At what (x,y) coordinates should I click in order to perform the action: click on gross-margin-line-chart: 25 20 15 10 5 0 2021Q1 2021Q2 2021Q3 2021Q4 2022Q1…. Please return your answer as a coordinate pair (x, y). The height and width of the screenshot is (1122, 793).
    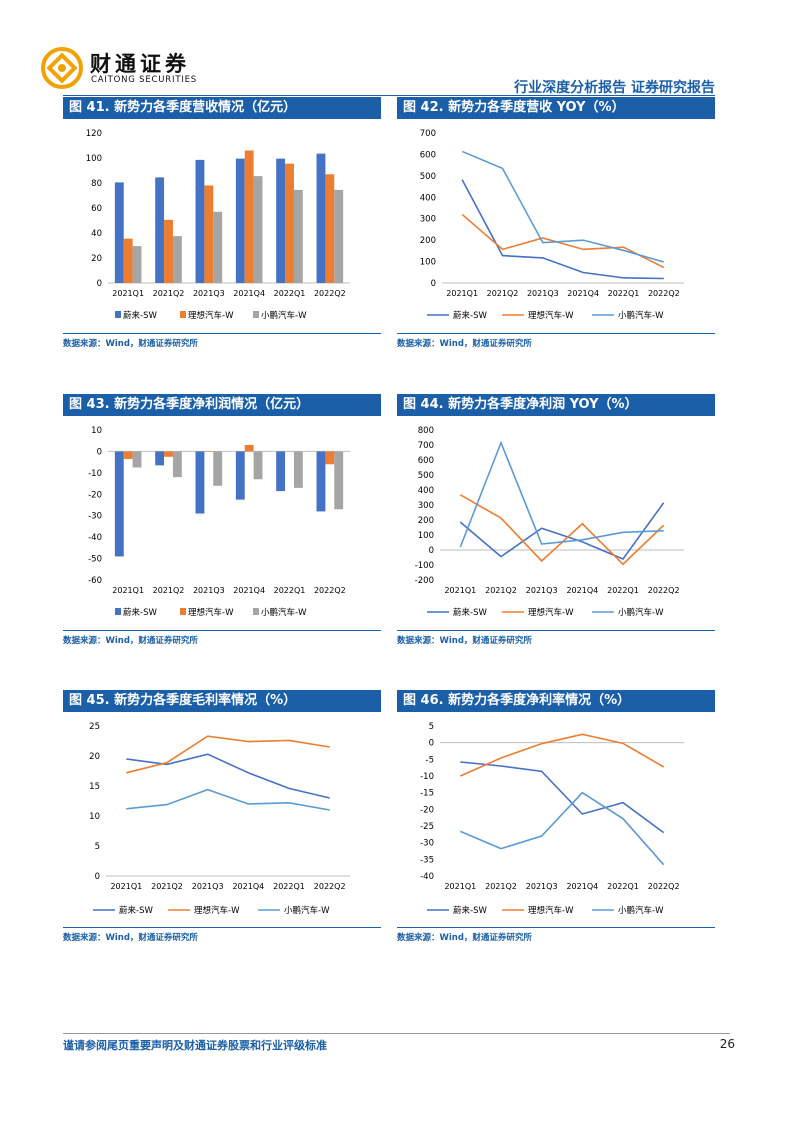
    Looking at the image, I should click on (219, 819).